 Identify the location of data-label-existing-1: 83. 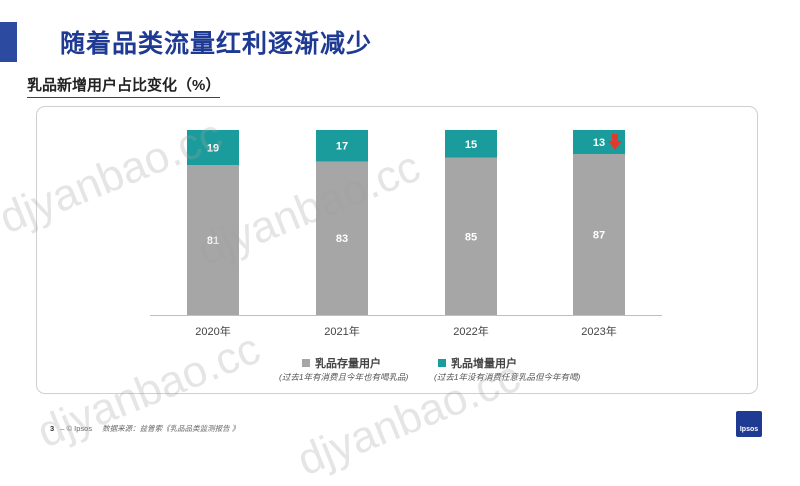
(342, 239).